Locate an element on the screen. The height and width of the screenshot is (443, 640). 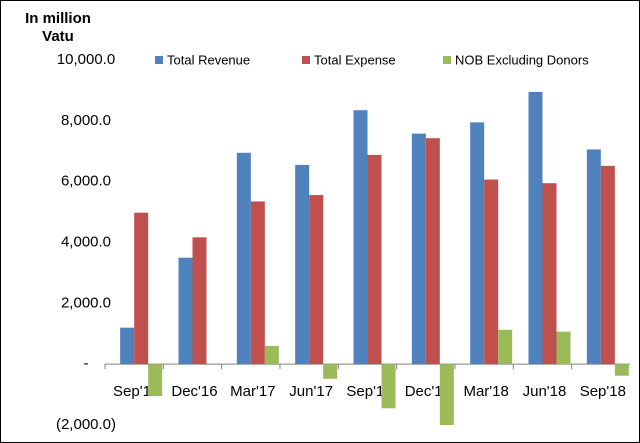
y-tick-label: 10,000.0 is located at coordinates (86, 59).